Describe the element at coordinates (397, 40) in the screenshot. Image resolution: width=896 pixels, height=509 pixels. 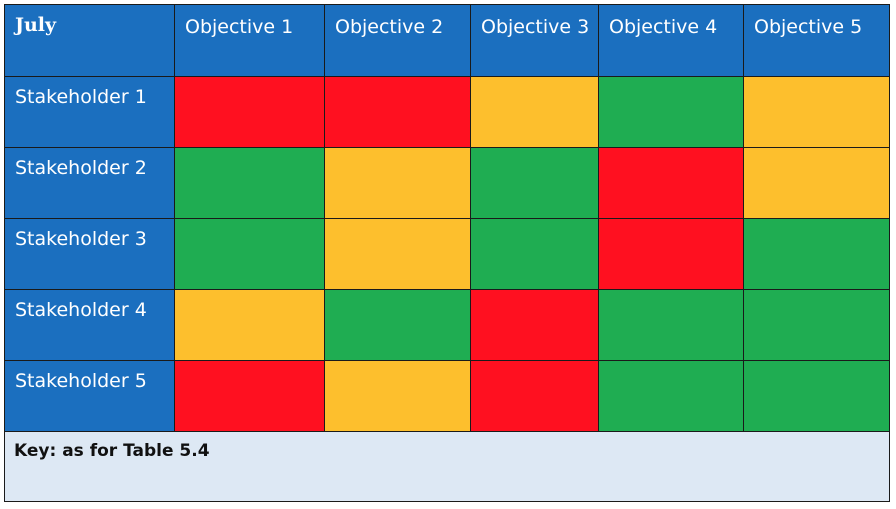
I see `column-header-objective-2: Objective 2` at that location.